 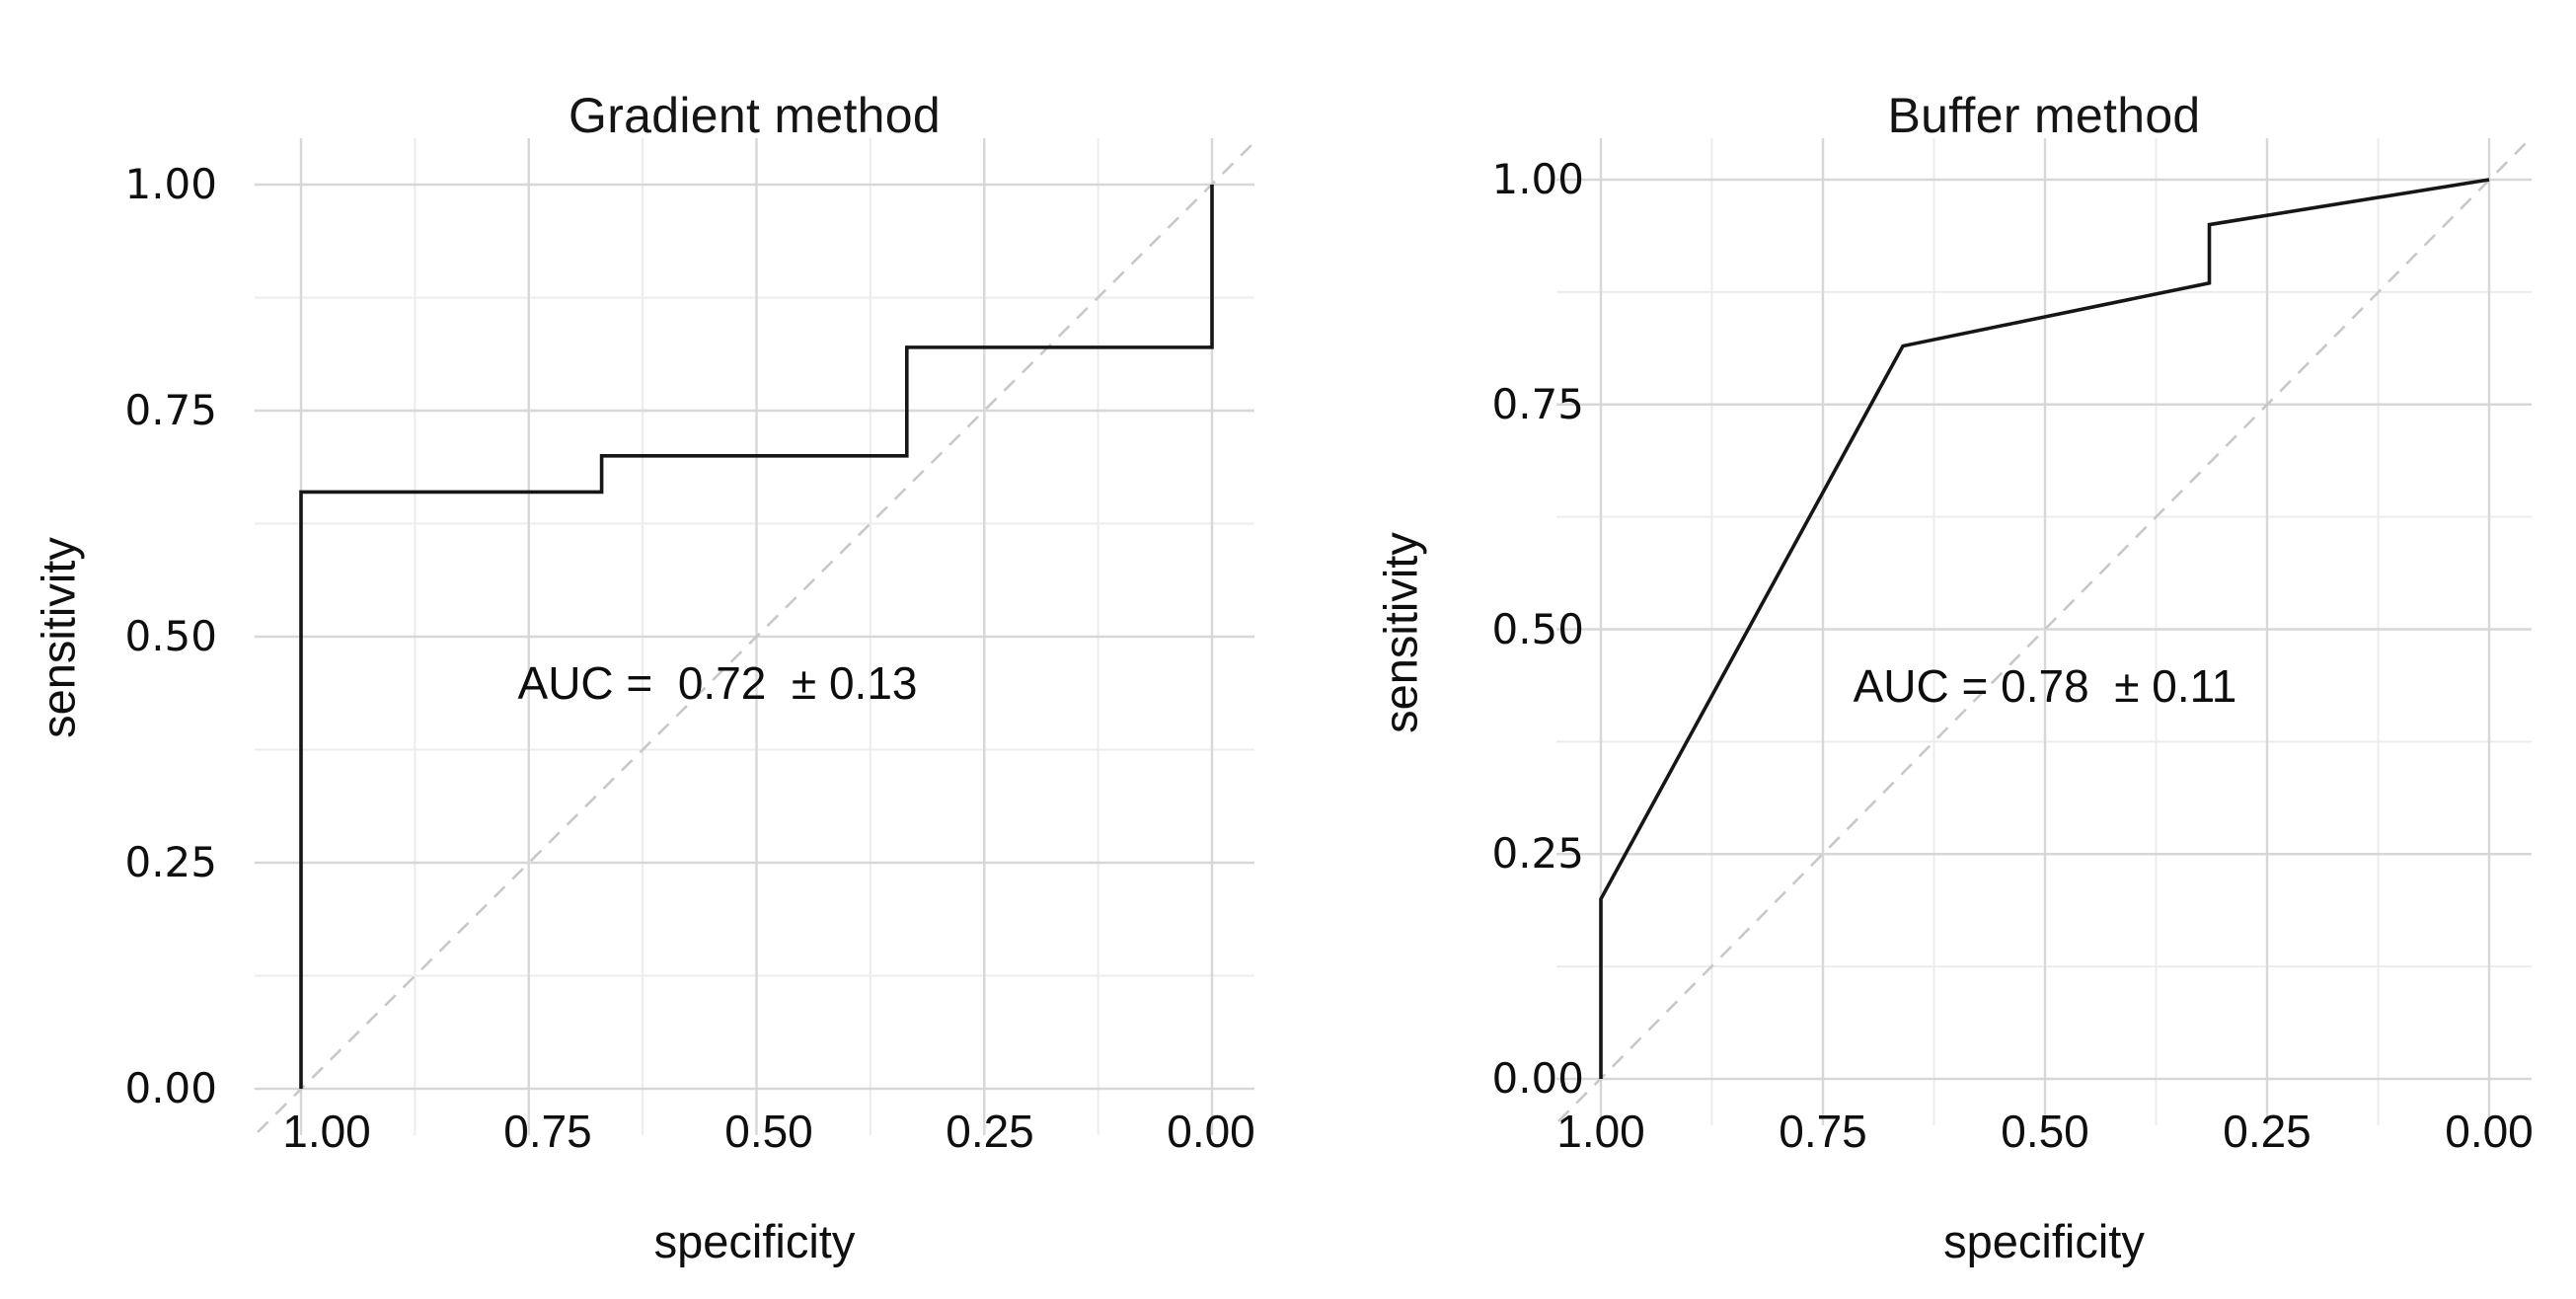 What do you see at coordinates (755, 116) in the screenshot?
I see `chart-title: Gradient method` at bounding box center [755, 116].